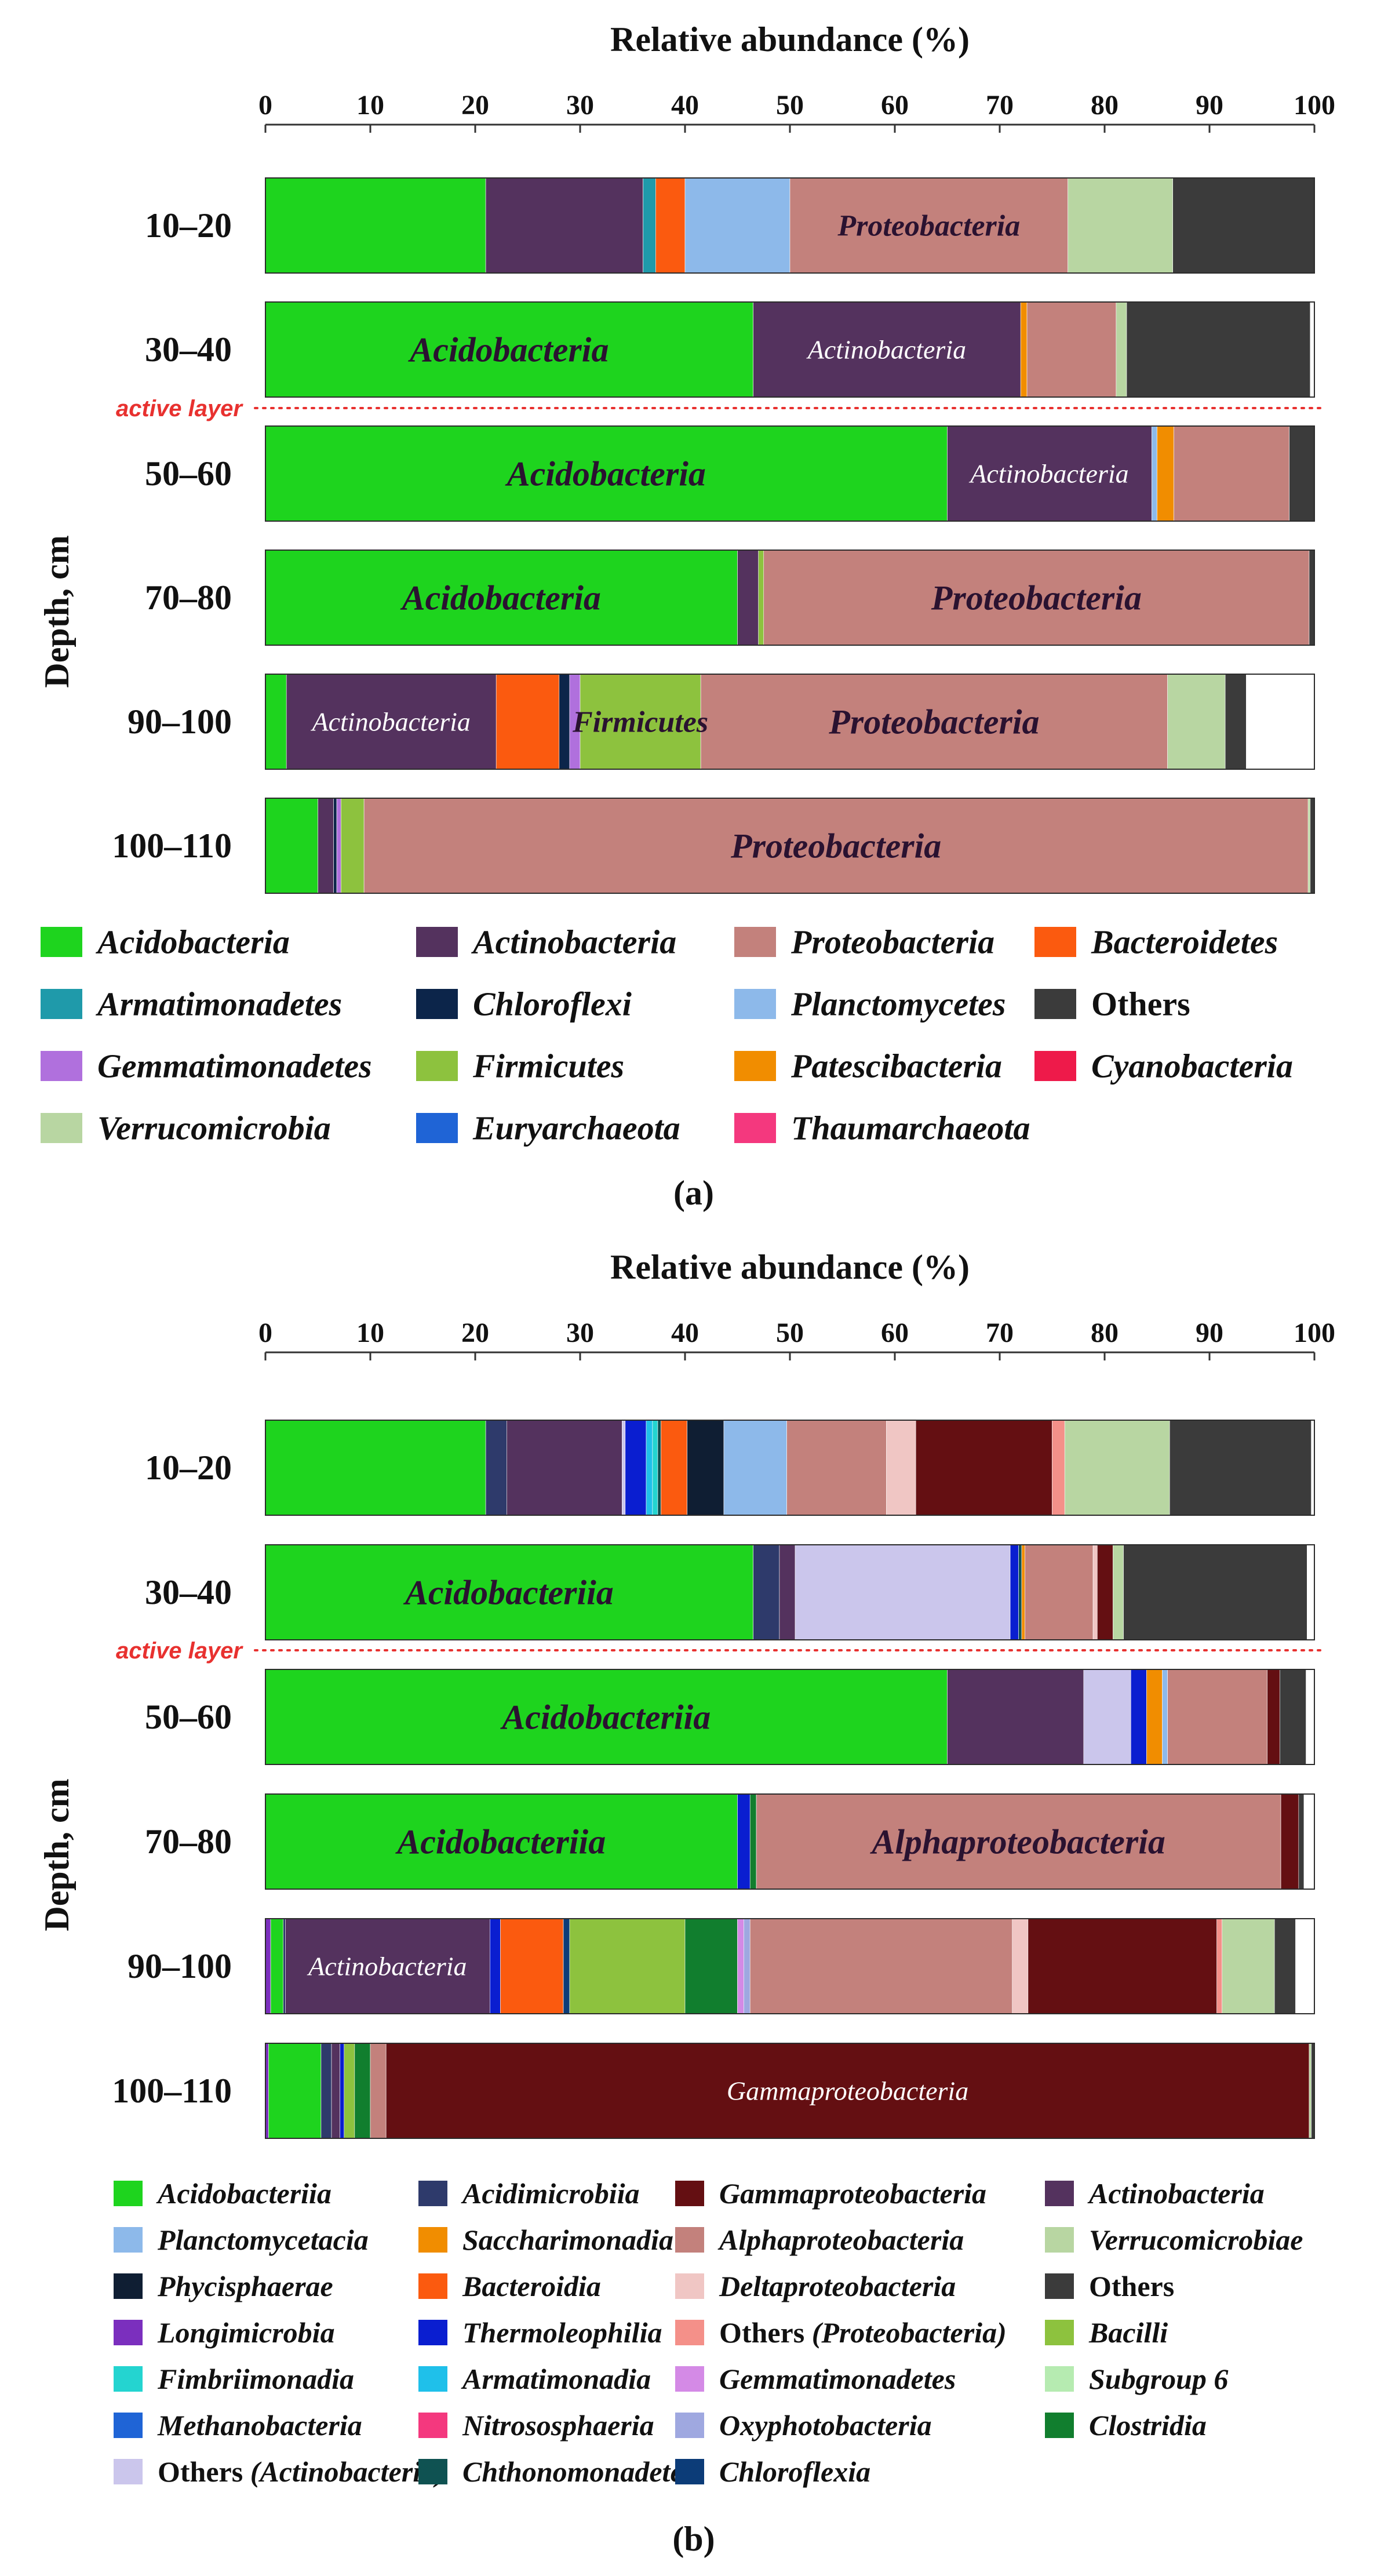 This screenshot has width=1388, height=2576. I want to click on bar-label-proteobacteria: Proteobacteria, so click(835, 846).